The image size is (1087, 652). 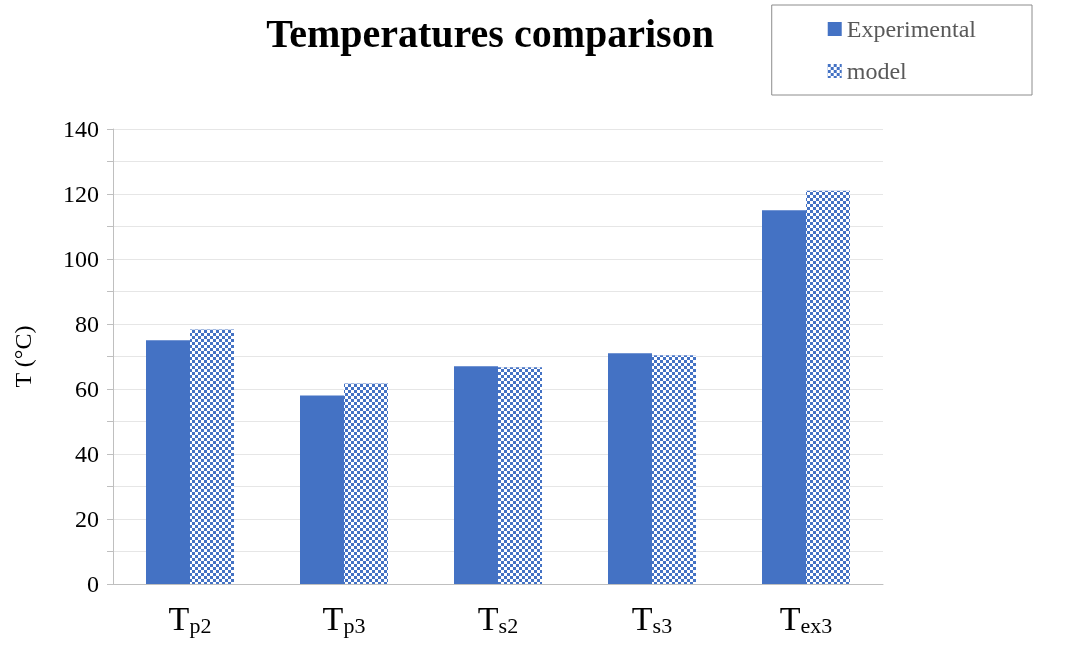 I want to click on y-tick-label: 80, so click(x=87, y=324).